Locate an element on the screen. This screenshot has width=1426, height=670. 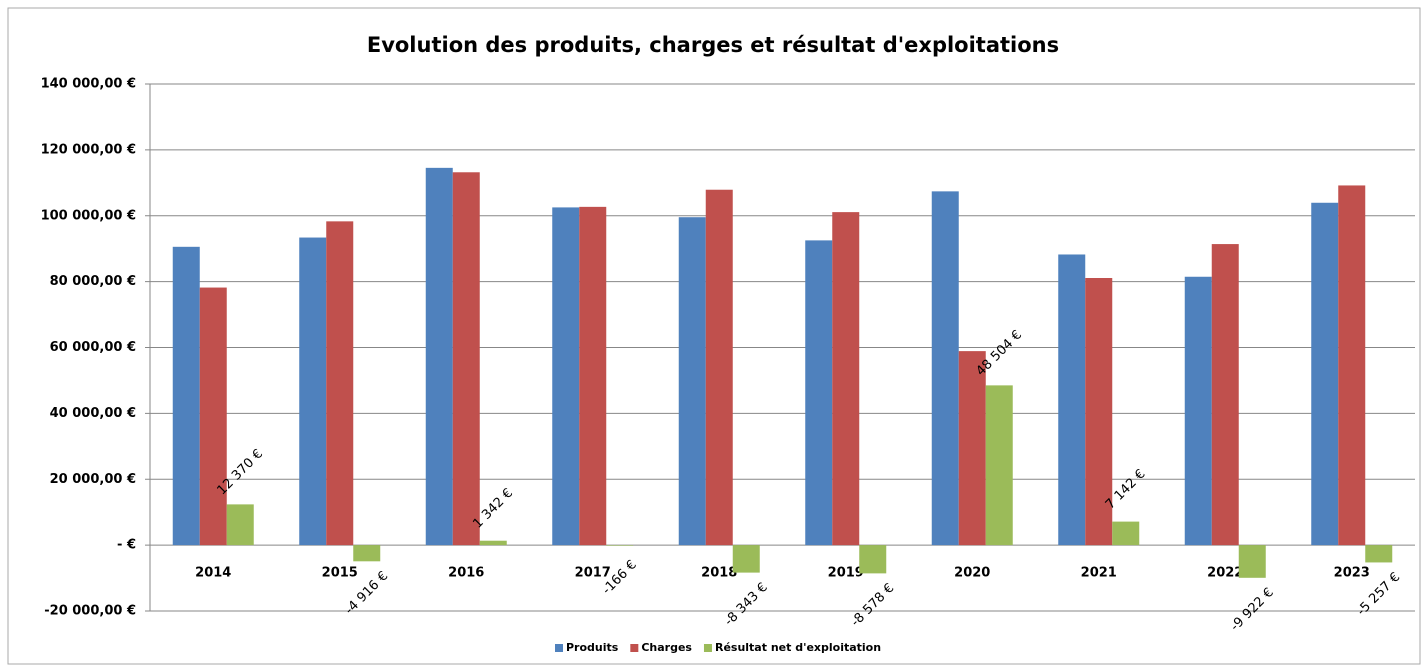
x-tick-label: 2017 is located at coordinates (593, 573).